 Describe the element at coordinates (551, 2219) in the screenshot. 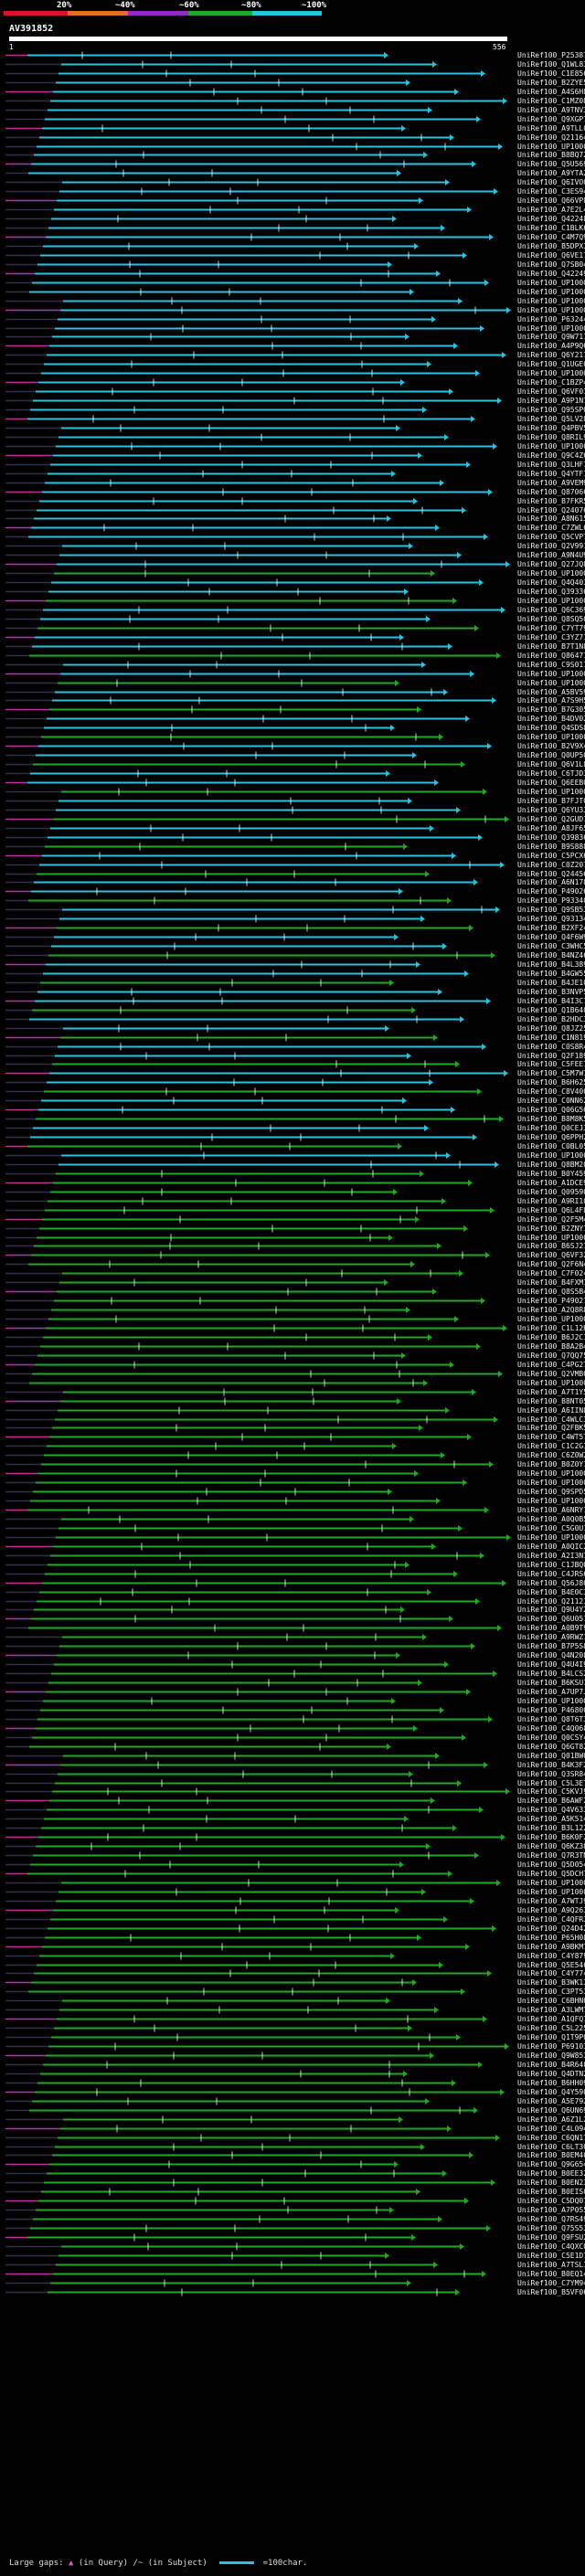

I see `hit-label: UniRef100_Q7RS49` at that location.